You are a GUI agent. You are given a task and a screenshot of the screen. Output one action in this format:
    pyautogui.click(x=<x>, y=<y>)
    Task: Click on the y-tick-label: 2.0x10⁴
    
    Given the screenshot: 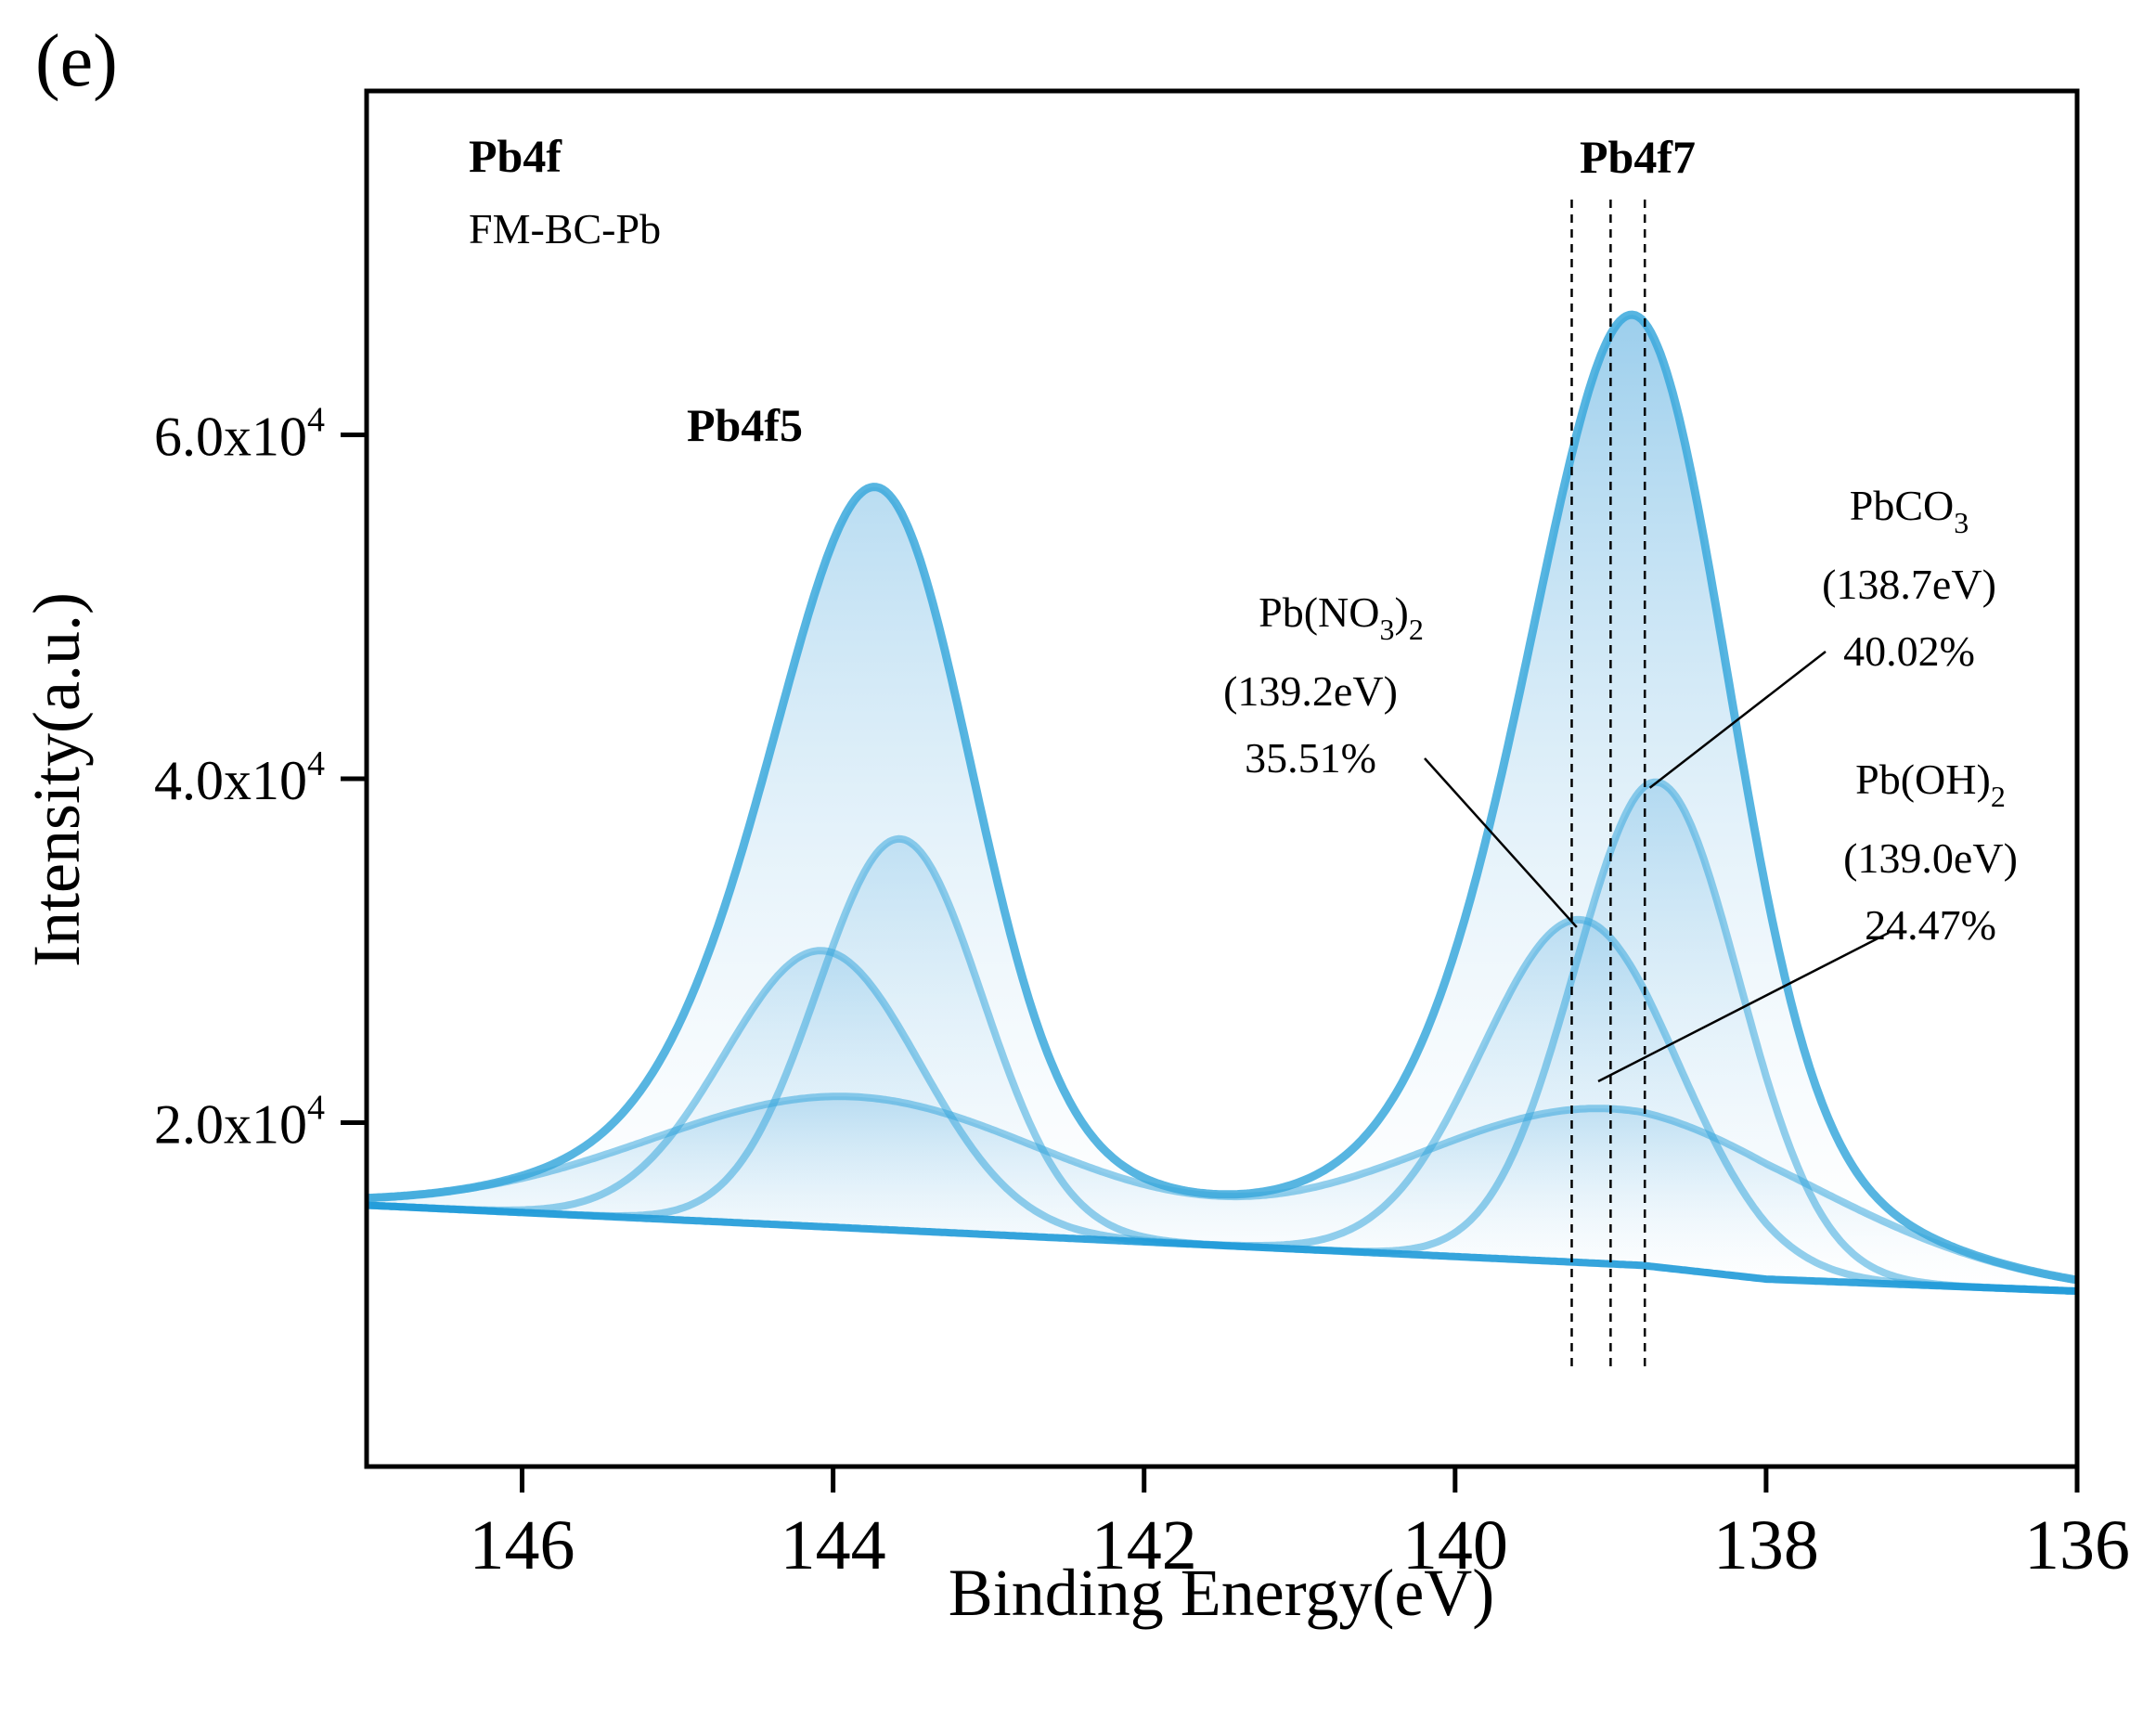 What is the action you would take?
    pyautogui.click(x=239, y=1122)
    